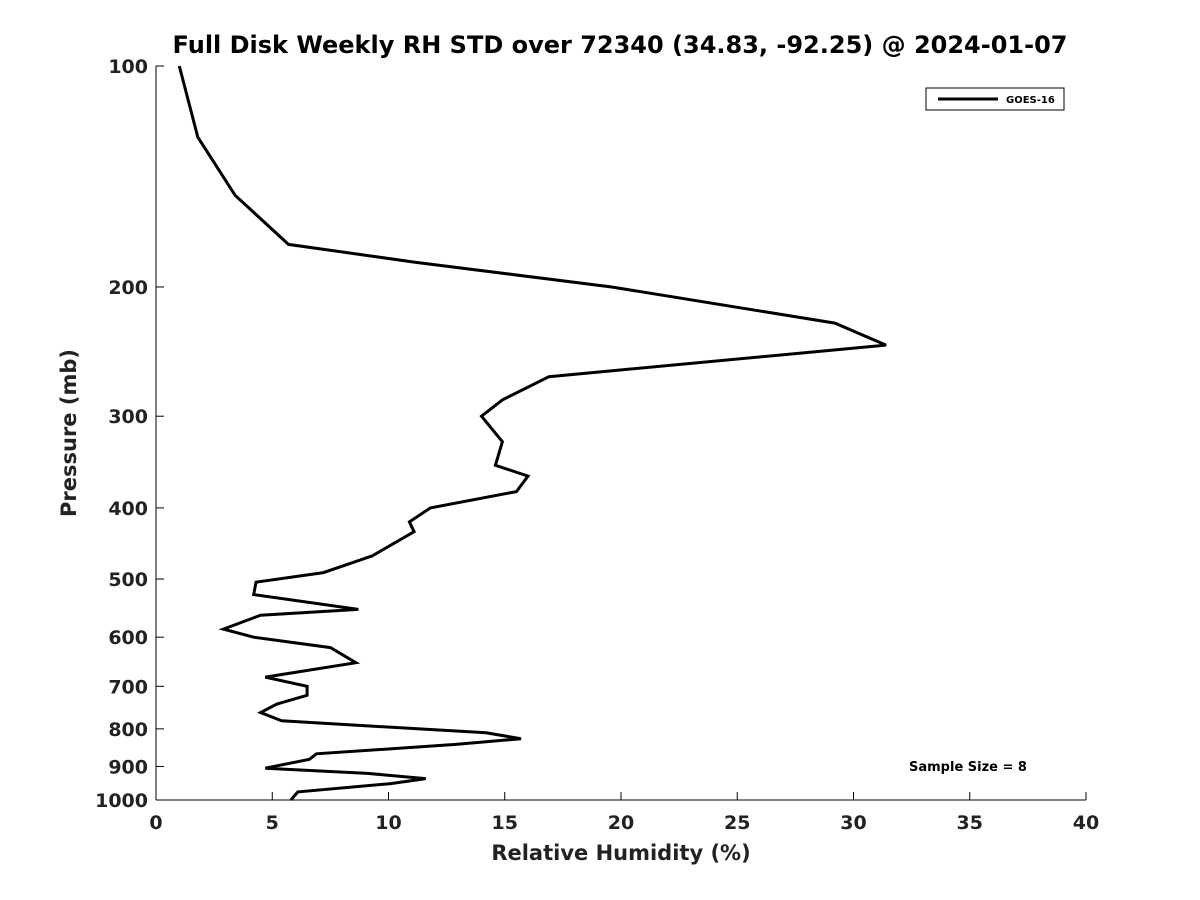  I want to click on x-ticks: 0 5 10 15 20 25 30 35 40, so click(624, 813).